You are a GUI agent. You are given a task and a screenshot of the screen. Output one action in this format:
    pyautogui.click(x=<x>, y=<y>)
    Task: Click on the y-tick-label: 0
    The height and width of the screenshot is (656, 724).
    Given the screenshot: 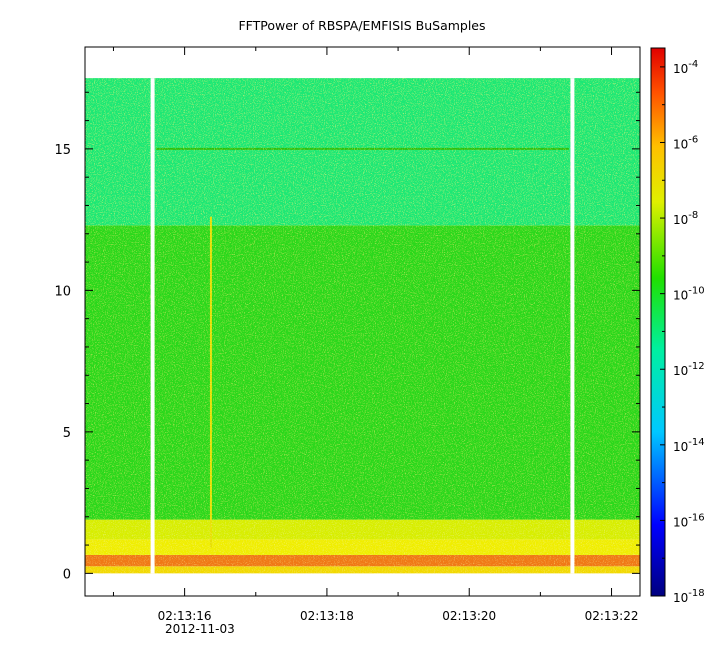 What is the action you would take?
    pyautogui.click(x=67, y=574)
    